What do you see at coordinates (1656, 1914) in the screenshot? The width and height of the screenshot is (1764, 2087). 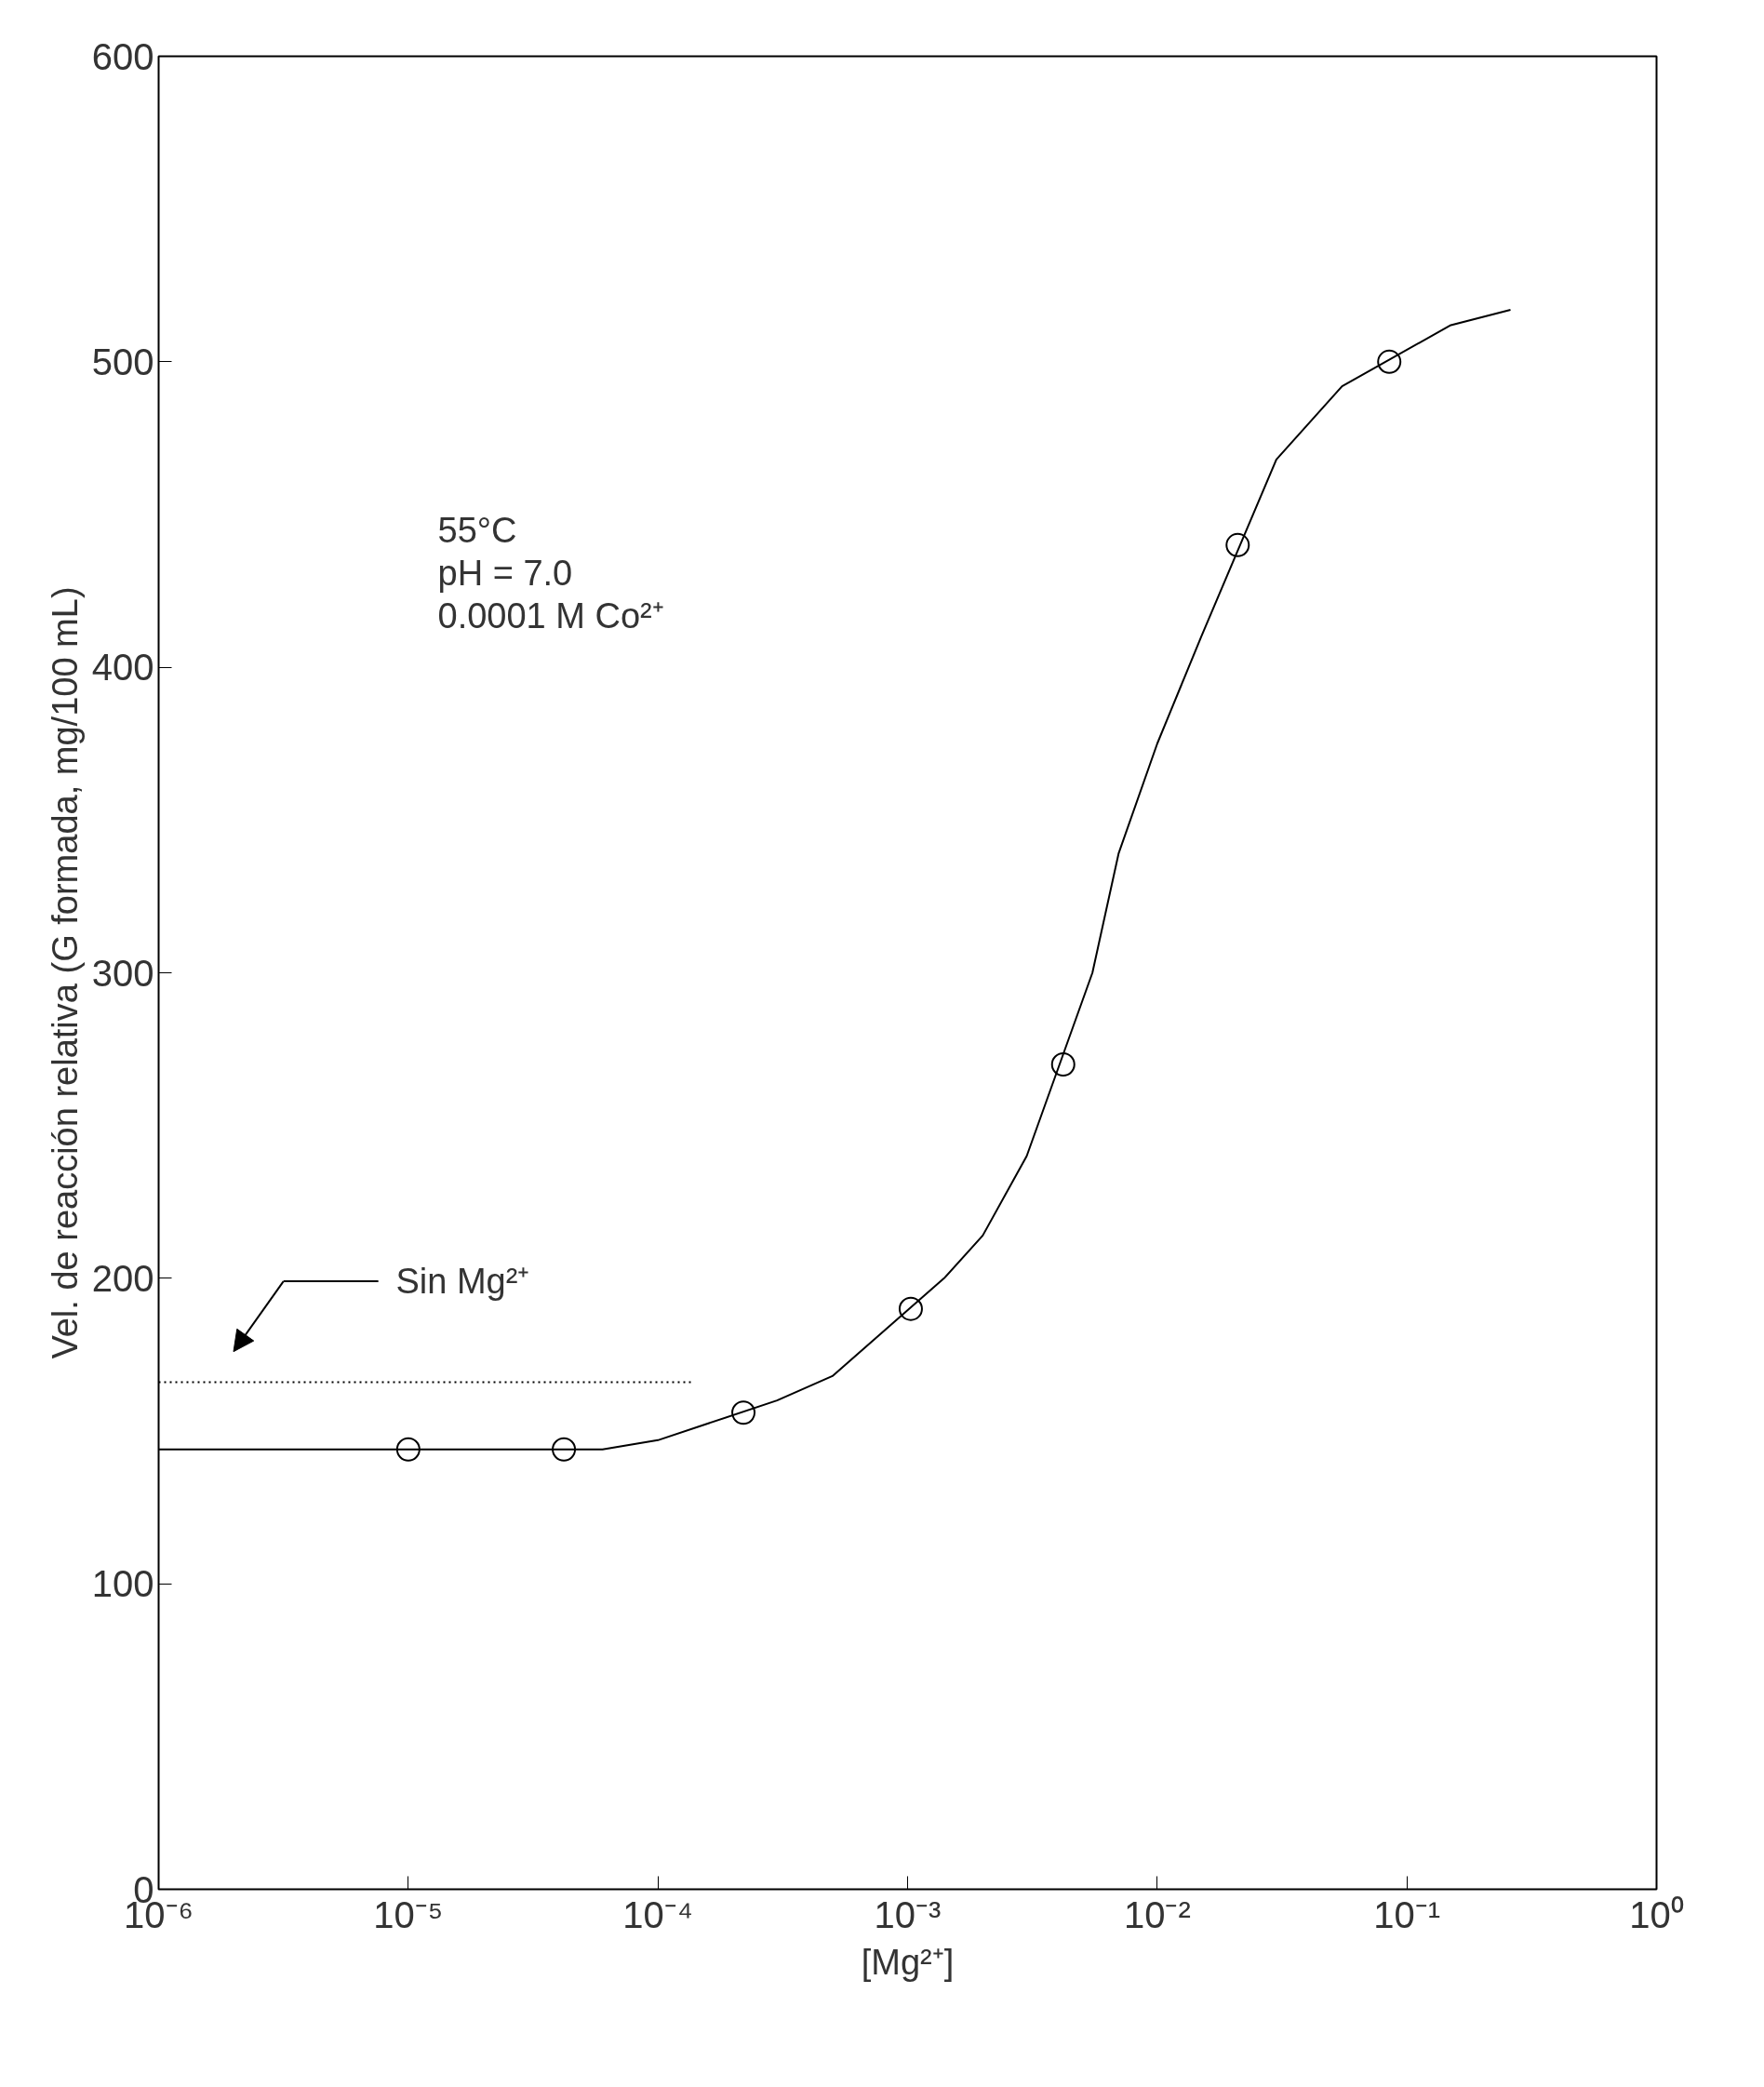 I see `x-tick-label: 10⁰` at bounding box center [1656, 1914].